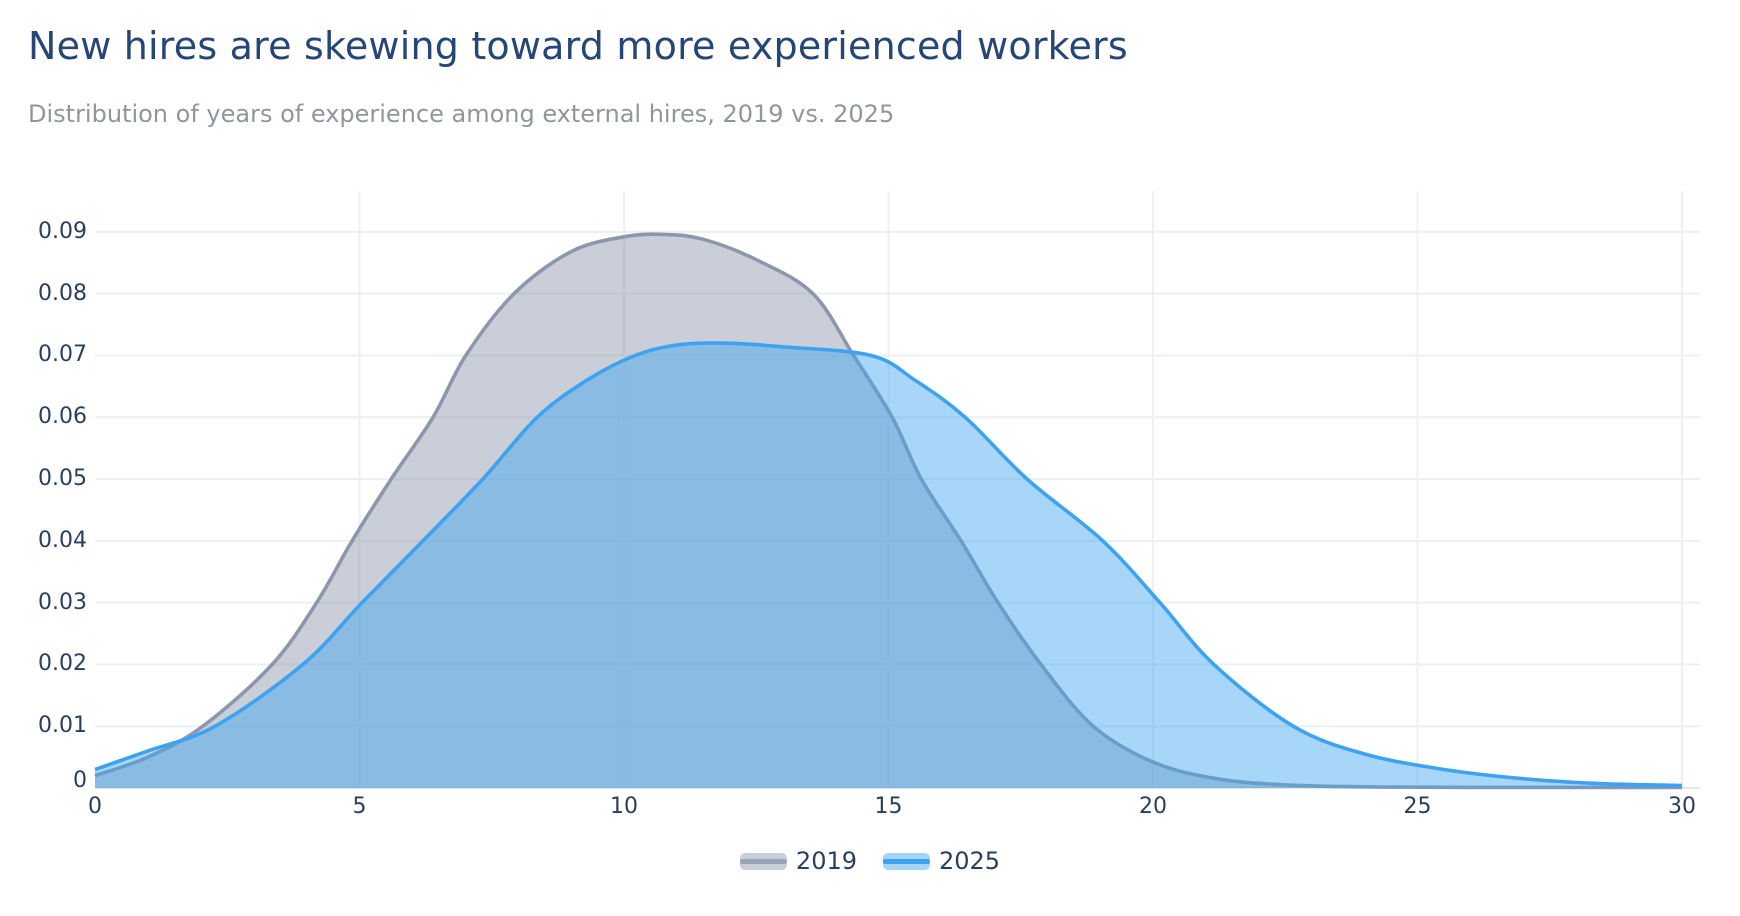 The image size is (1740, 916). What do you see at coordinates (1682, 806) in the screenshot?
I see `x-tick-label: 30` at bounding box center [1682, 806].